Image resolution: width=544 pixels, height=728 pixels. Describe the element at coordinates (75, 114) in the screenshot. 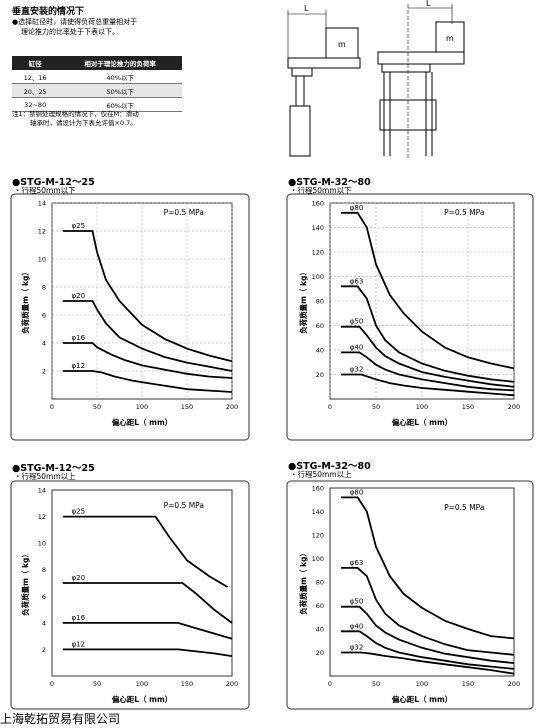

I see `footnote-line1: 注1：禁铜处理规格的情况下，仅在M：滑动` at that location.